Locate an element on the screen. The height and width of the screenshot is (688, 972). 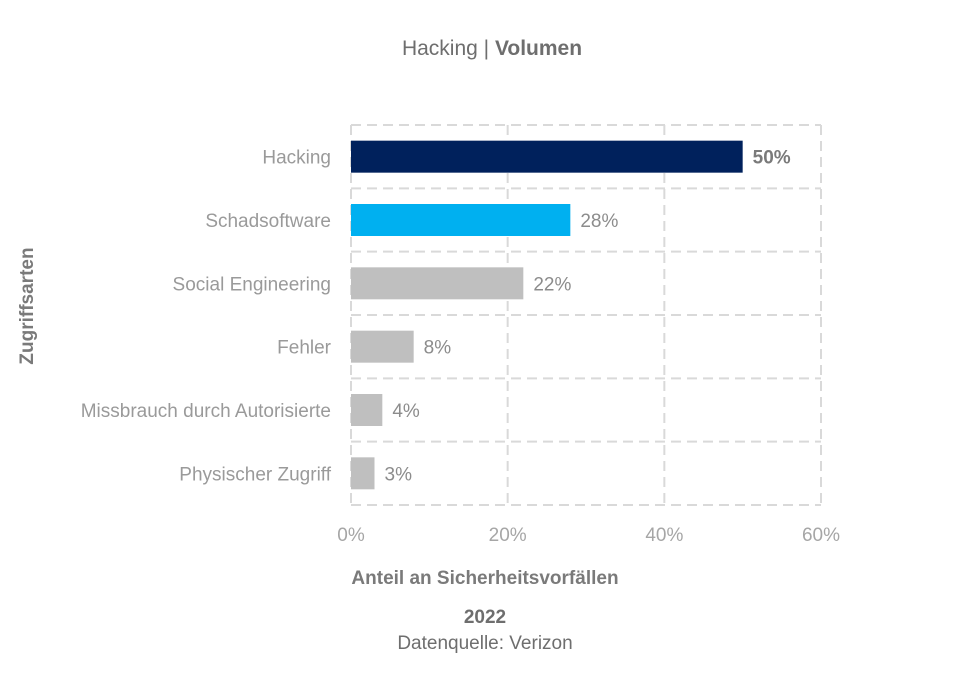
x-axis-title: Anteil an Sicherheitsvorfällen is located at coordinates (484, 578).